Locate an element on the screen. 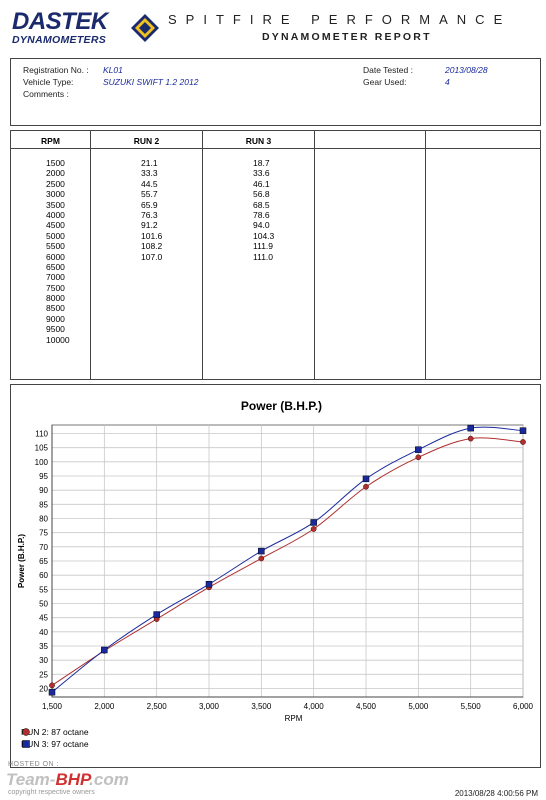  gear-used-label: Gear Used: is located at coordinates (385, 82).